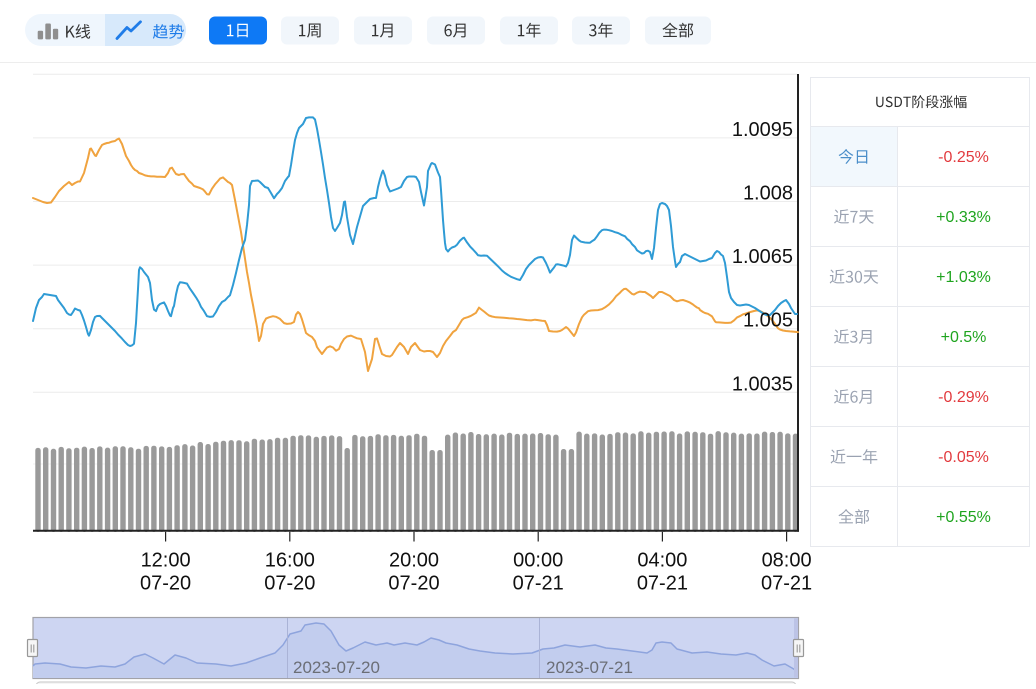  Describe the element at coordinates (662, 561) in the screenshot. I see `svg-text: 04:00` at that location.